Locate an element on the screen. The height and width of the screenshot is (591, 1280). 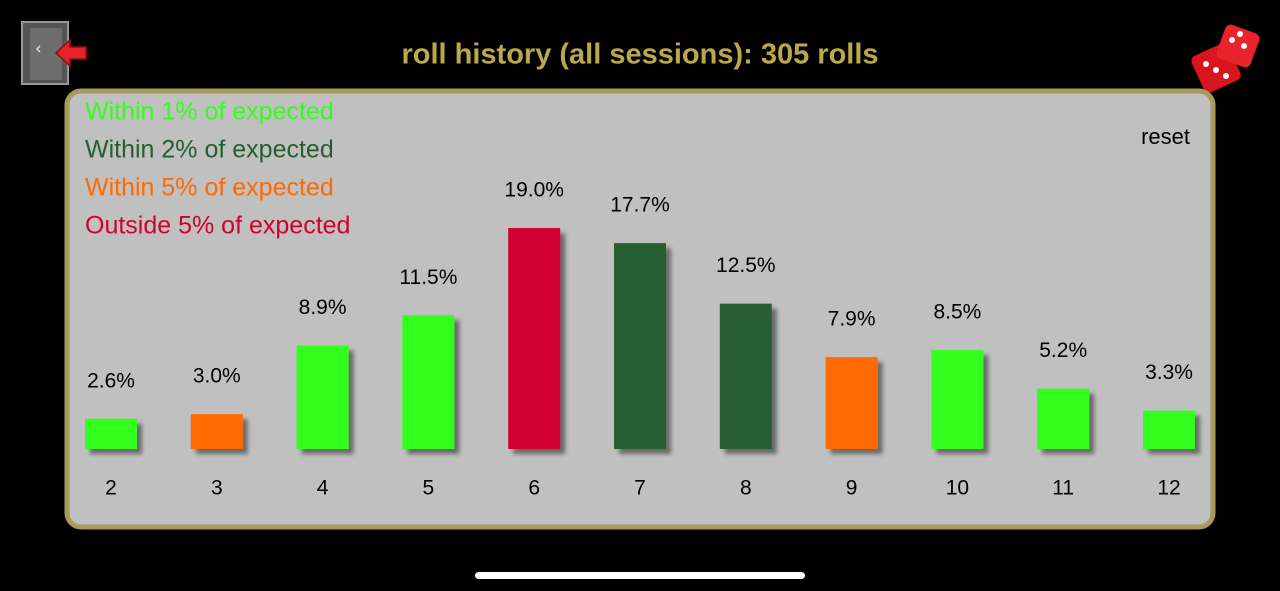
value-label: 2.6% is located at coordinates (111, 380).